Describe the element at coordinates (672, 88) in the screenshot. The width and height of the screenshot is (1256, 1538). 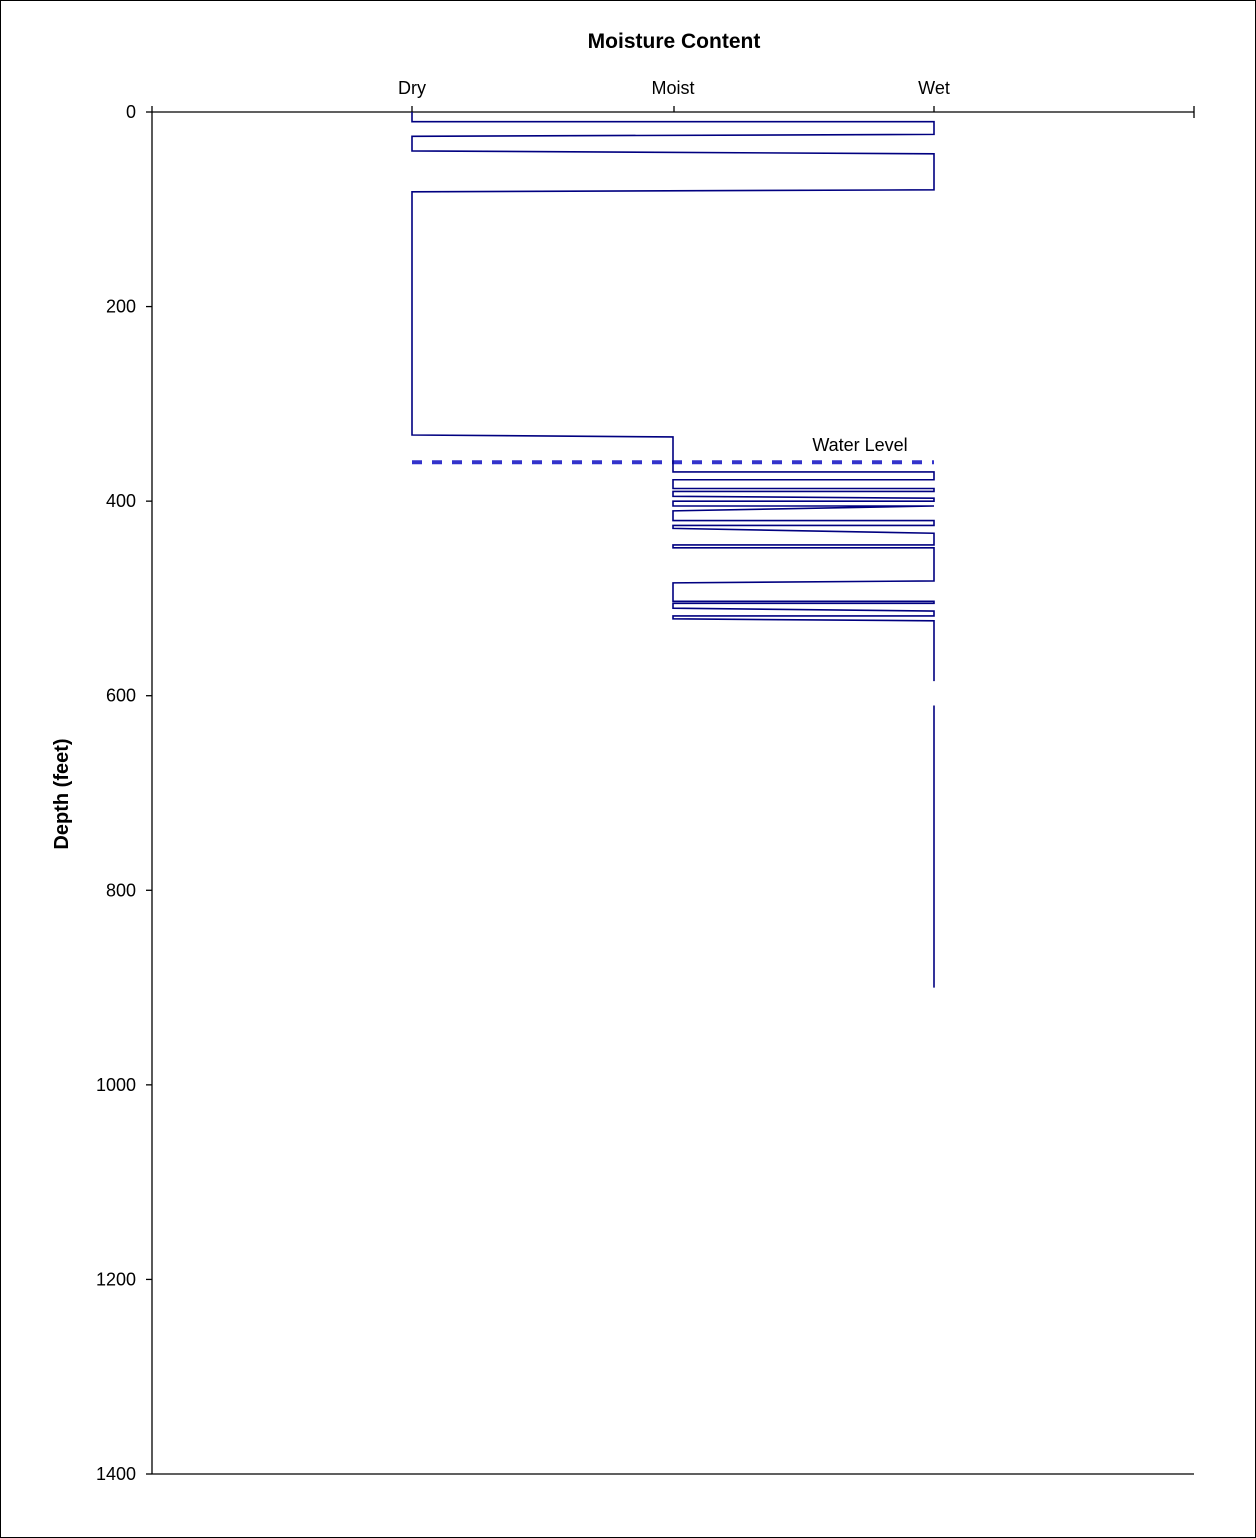
I see `x-tick-label: Moist` at that location.